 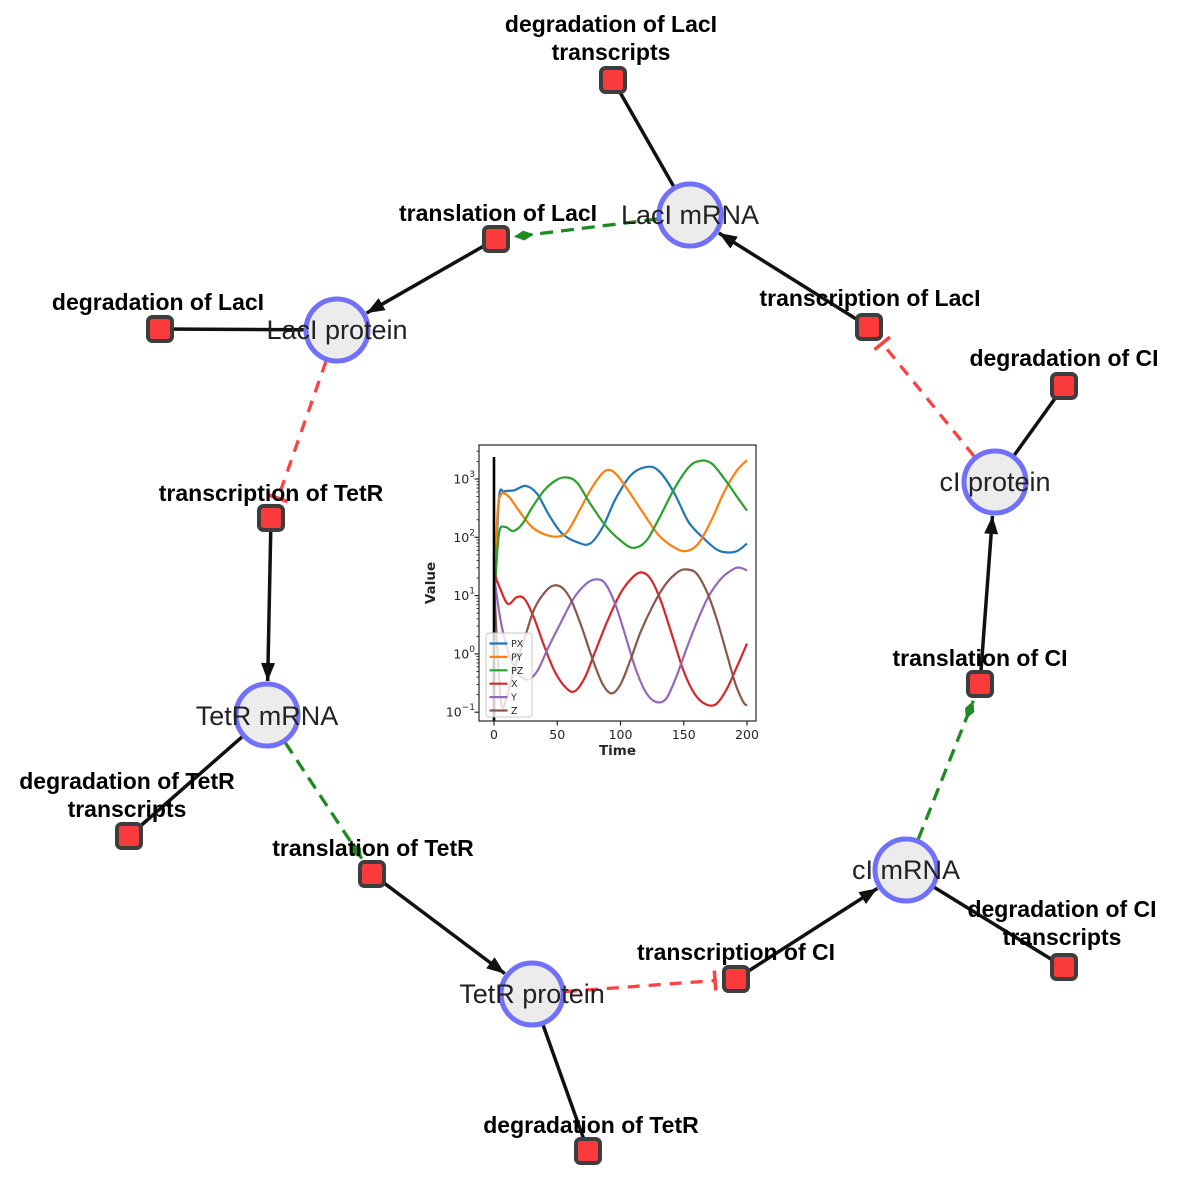 I want to click on reaction-node-txn-ci, so click(x=736, y=979).